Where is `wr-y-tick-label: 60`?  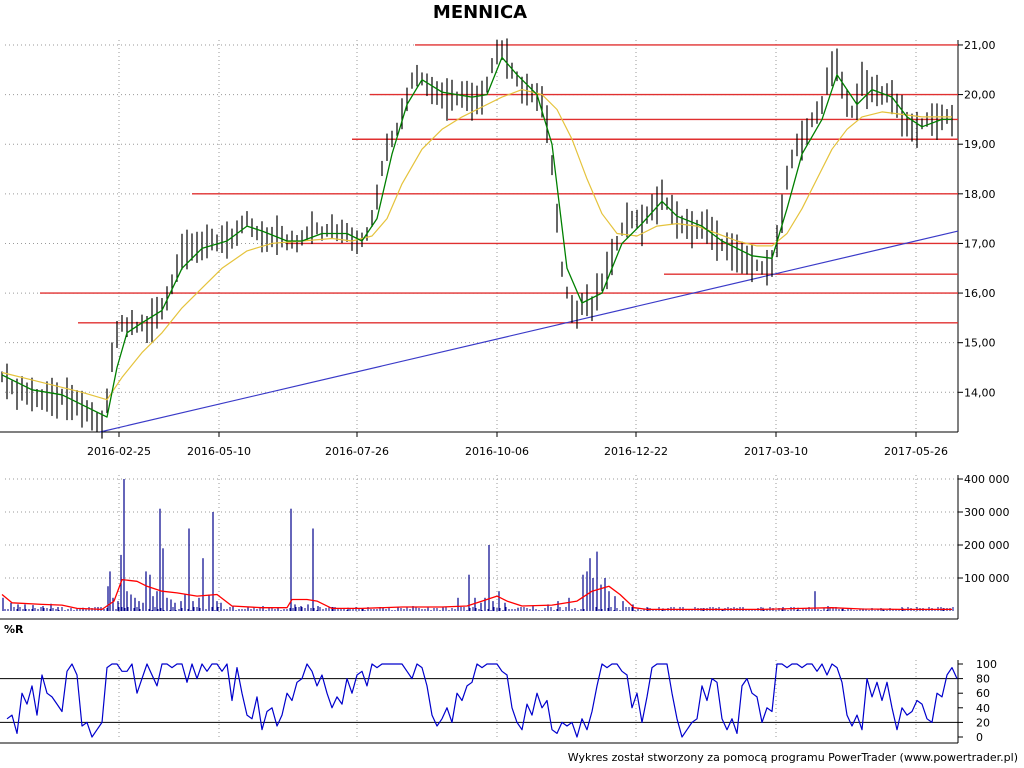 wr-y-tick-label: 60 is located at coordinates (983, 693).